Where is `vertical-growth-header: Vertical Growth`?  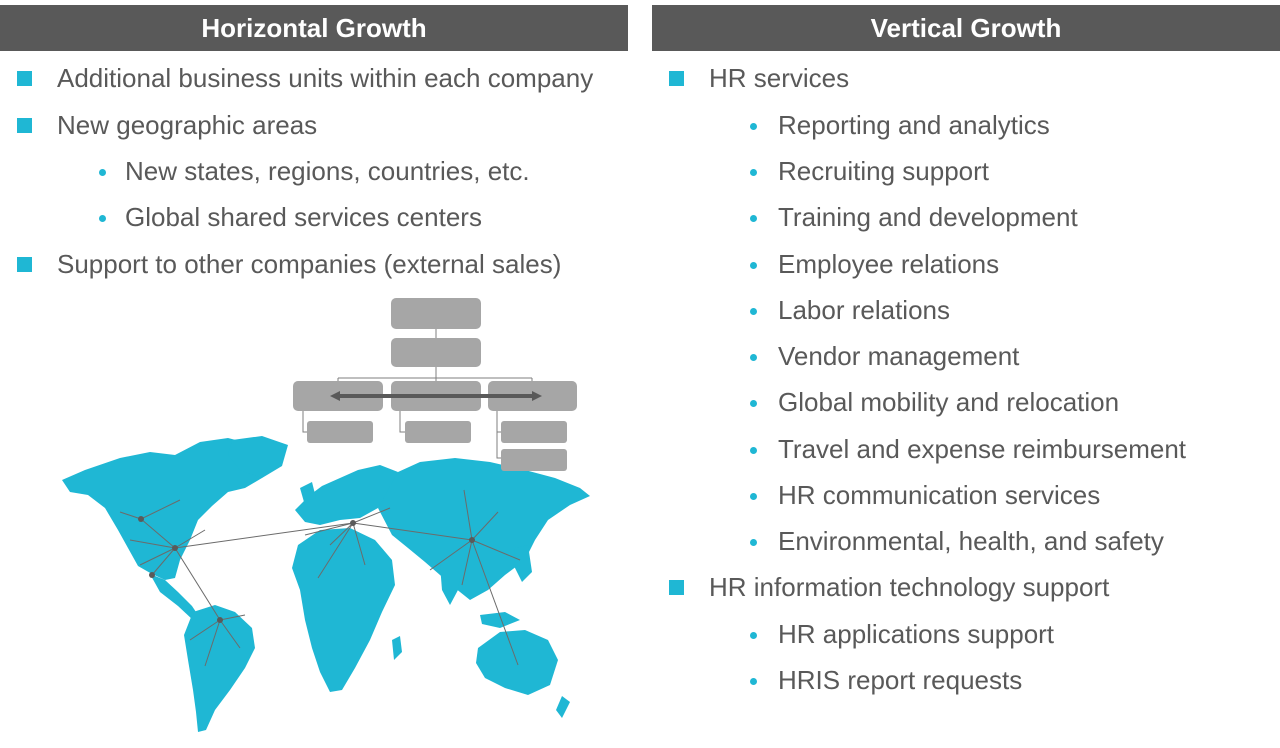
vertical-growth-header: Vertical Growth is located at coordinates (966, 28).